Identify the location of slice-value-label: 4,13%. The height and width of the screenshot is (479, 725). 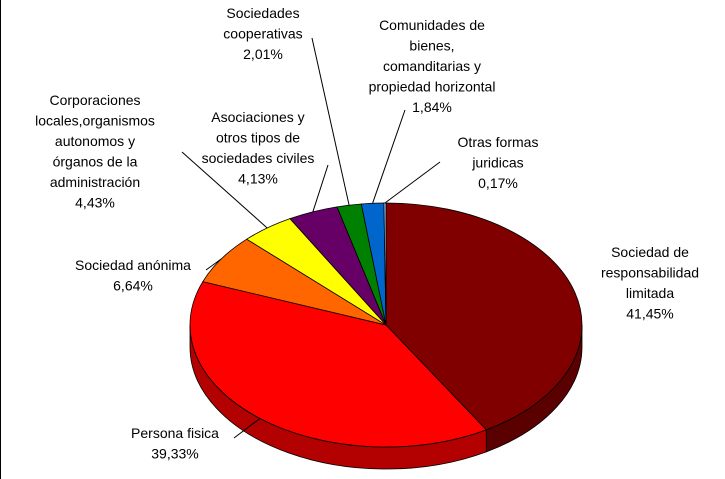
(258, 179).